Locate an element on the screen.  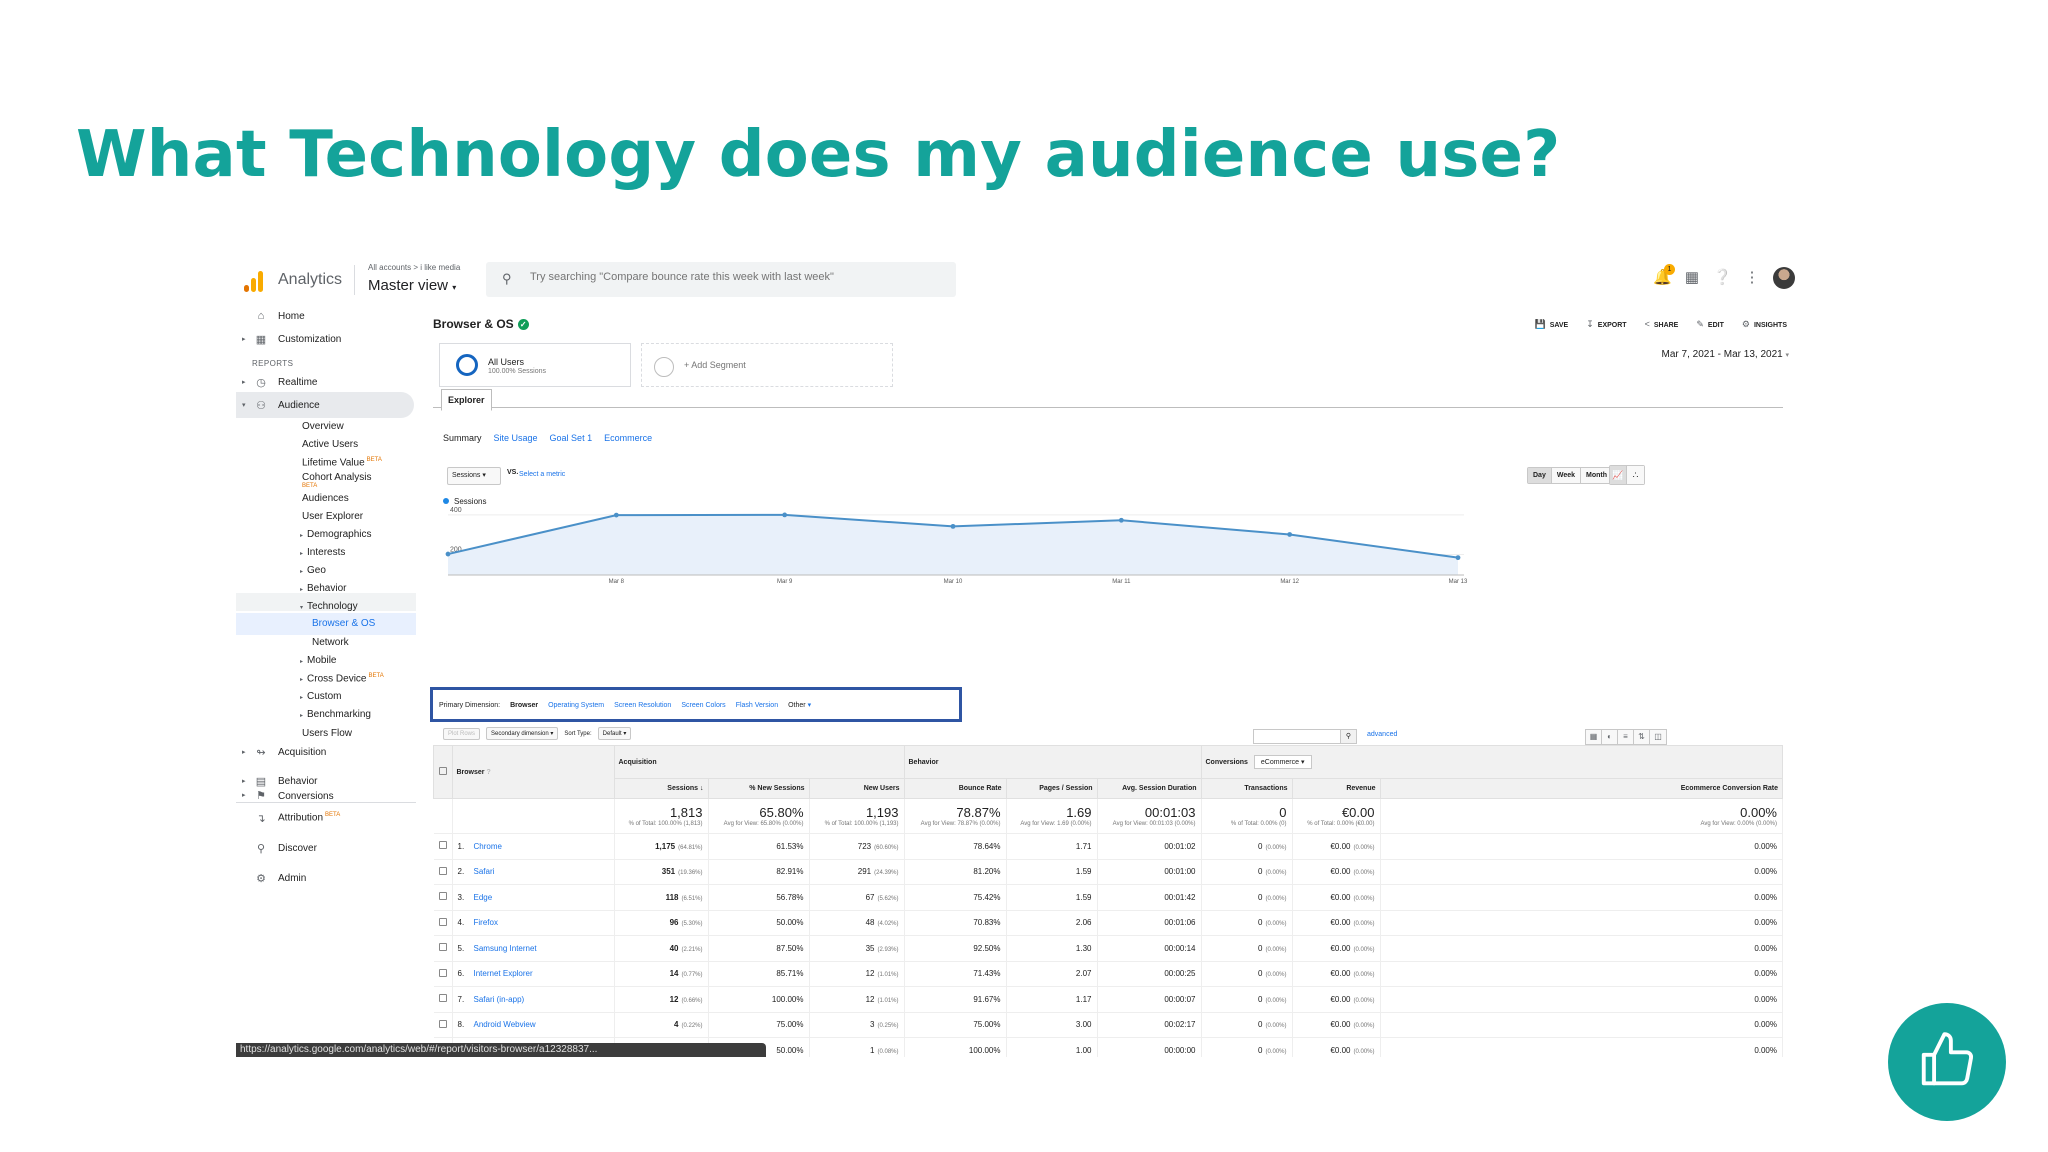
browser-link: Edge is located at coordinates (483, 897).